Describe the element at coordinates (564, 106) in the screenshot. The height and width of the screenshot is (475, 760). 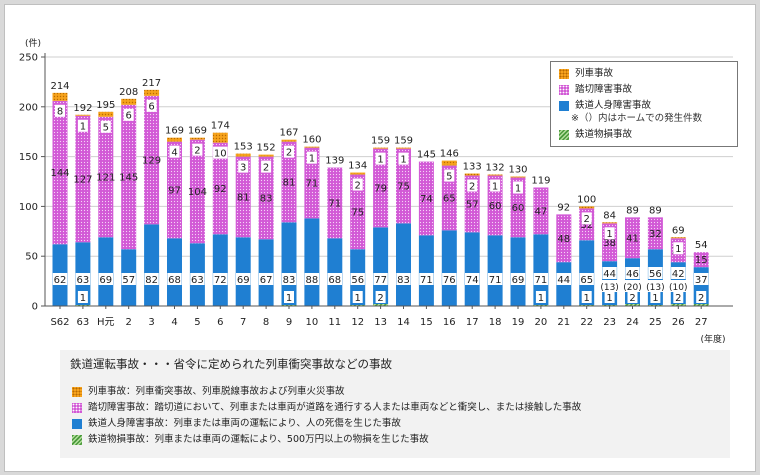
I see `legend-swatch-injury` at that location.